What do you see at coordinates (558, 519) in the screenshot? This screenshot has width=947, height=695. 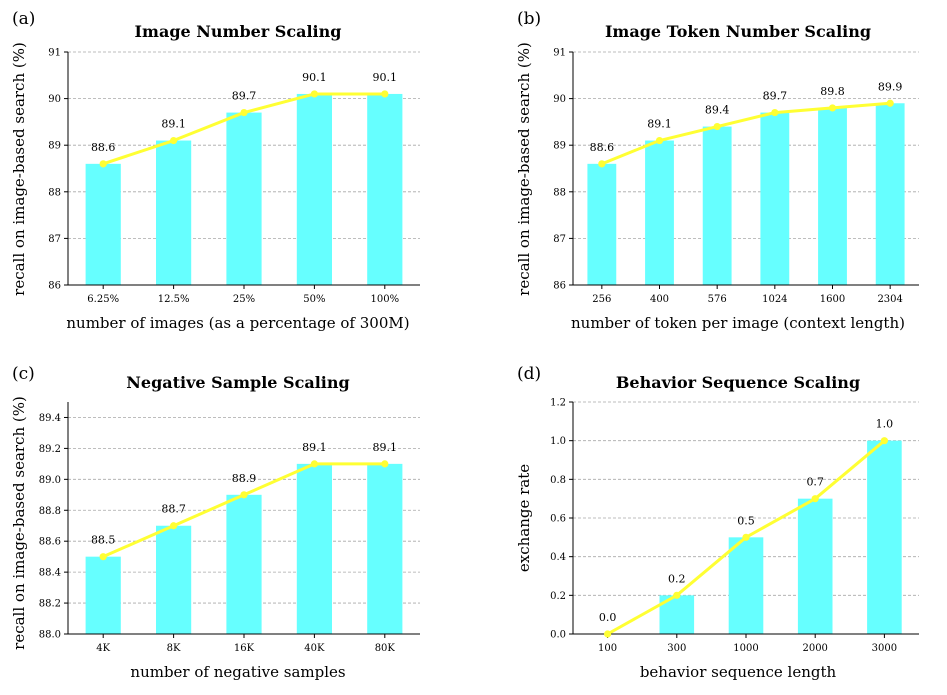 I see `panel-d-y-tick-label: 0.6` at bounding box center [558, 519].